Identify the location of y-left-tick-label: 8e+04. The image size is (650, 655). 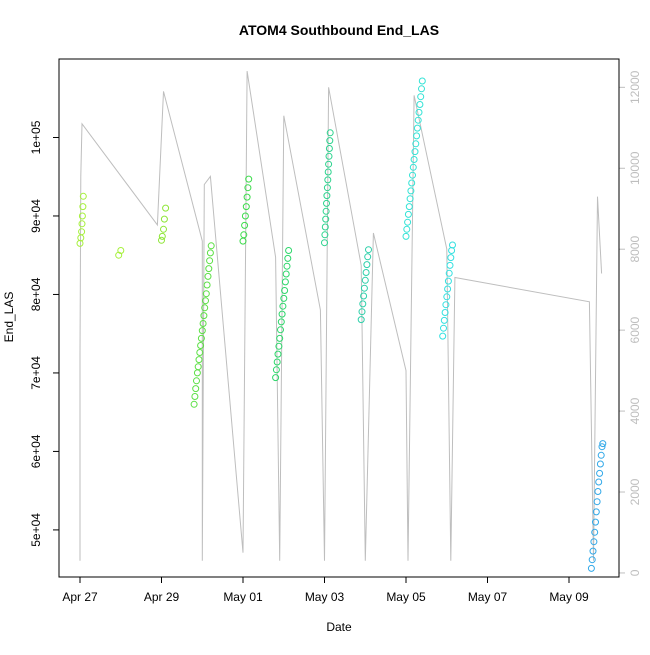
(36, 294).